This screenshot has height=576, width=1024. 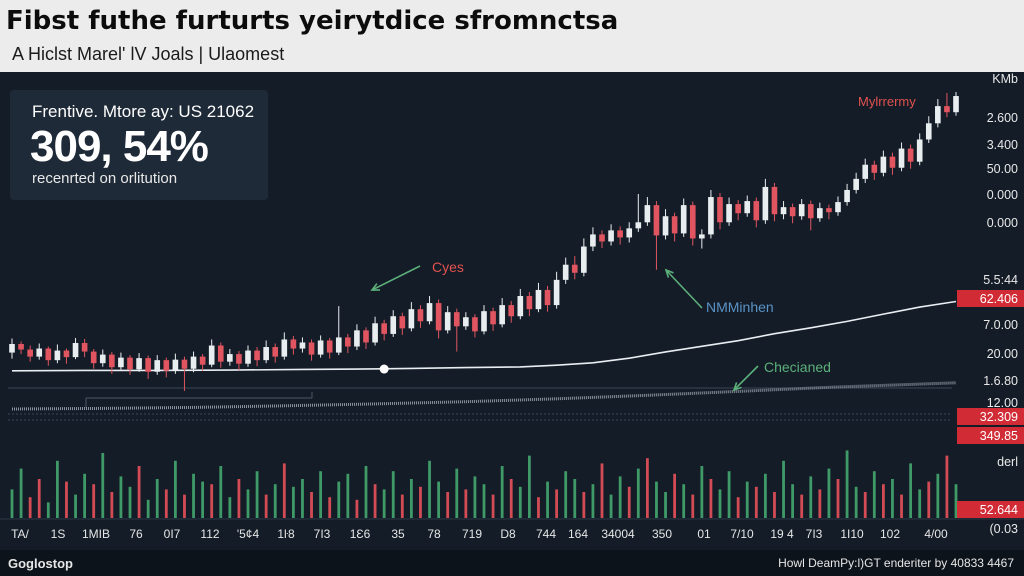 I want to click on stat-value: 309, 54%, so click(x=119, y=146).